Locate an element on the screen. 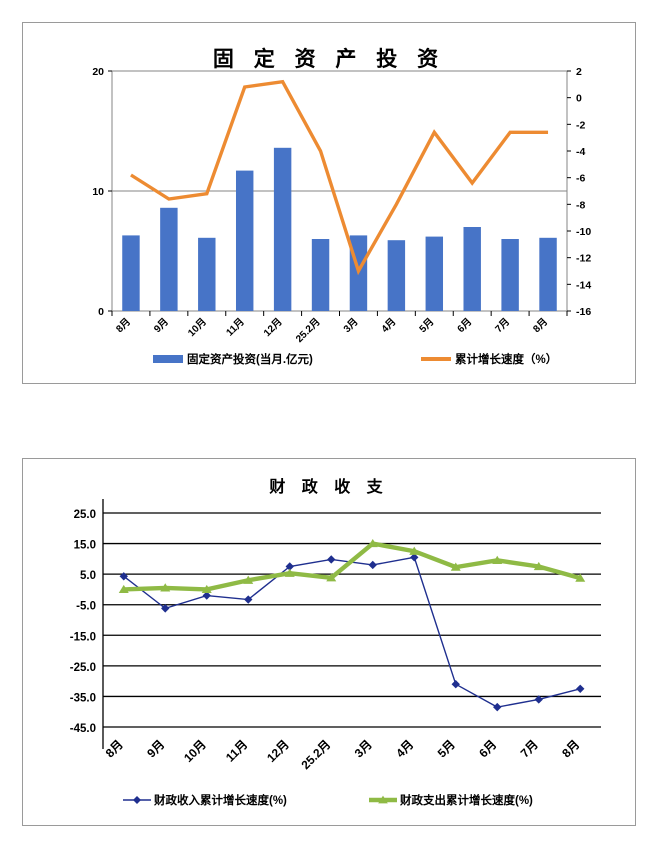 This screenshot has height=848, width=658. legend-swatch-bar is located at coordinates (168, 359).